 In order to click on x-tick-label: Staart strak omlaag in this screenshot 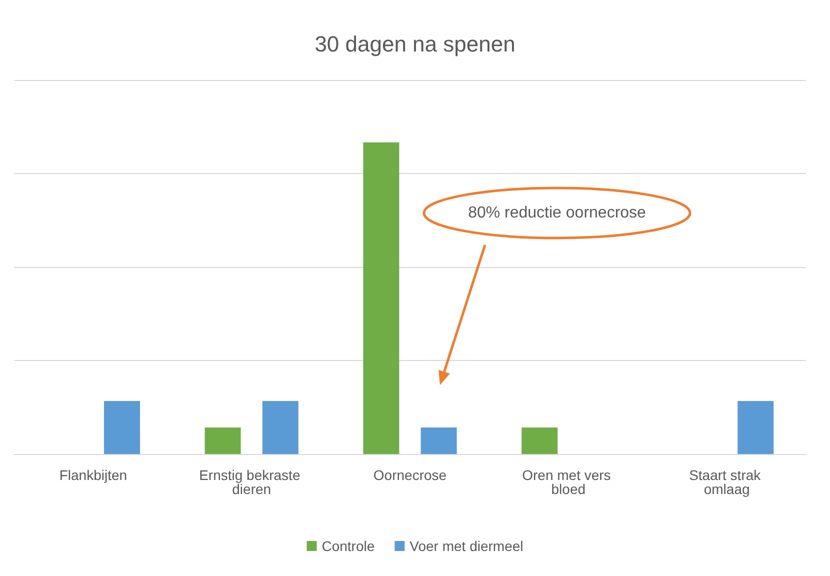, I will do `click(727, 482)`.